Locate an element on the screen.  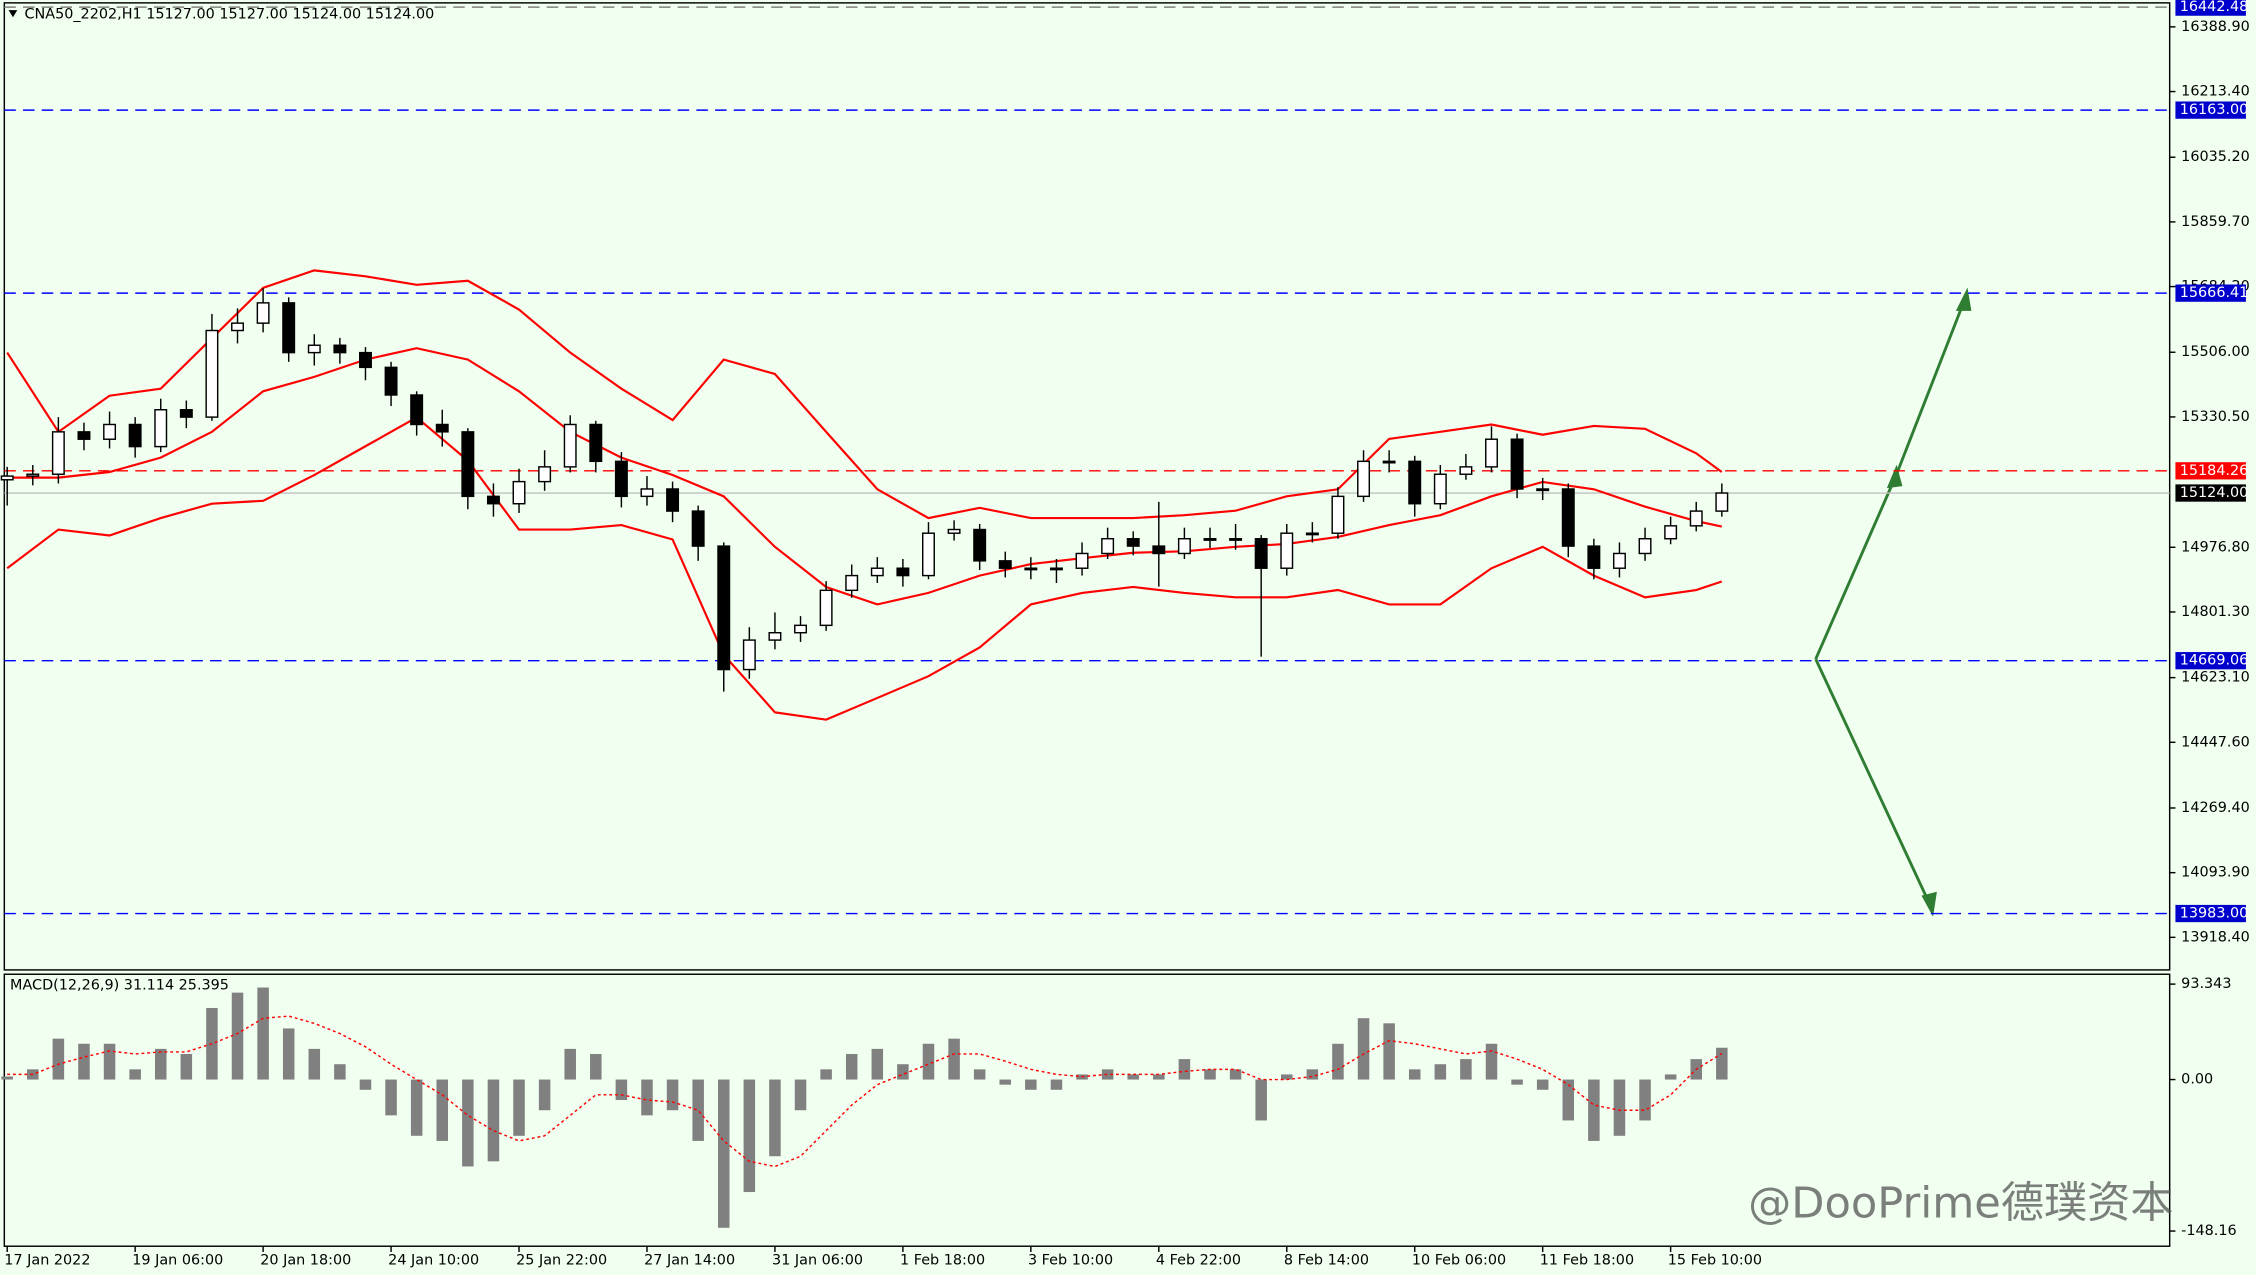
level-label: 15666.41 is located at coordinates (2214, 293).